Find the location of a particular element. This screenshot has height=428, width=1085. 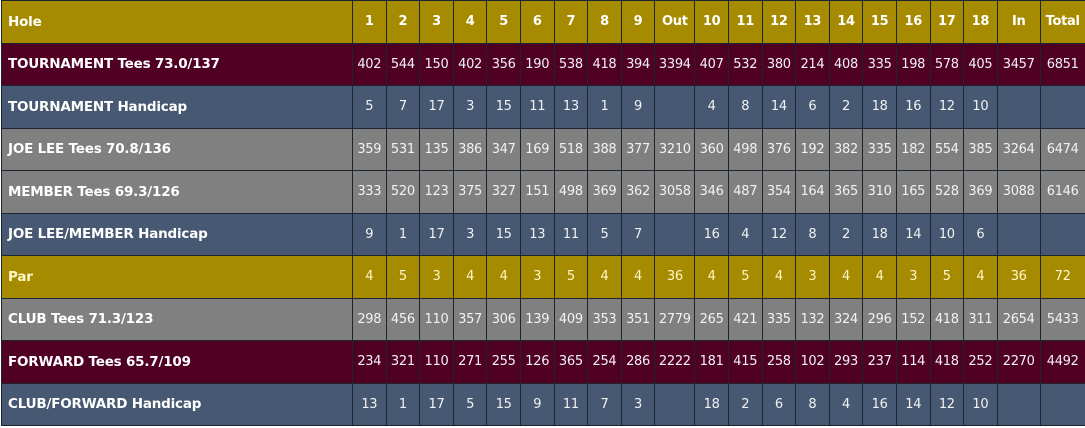

score-cell: 5433 is located at coordinates (1062, 319).